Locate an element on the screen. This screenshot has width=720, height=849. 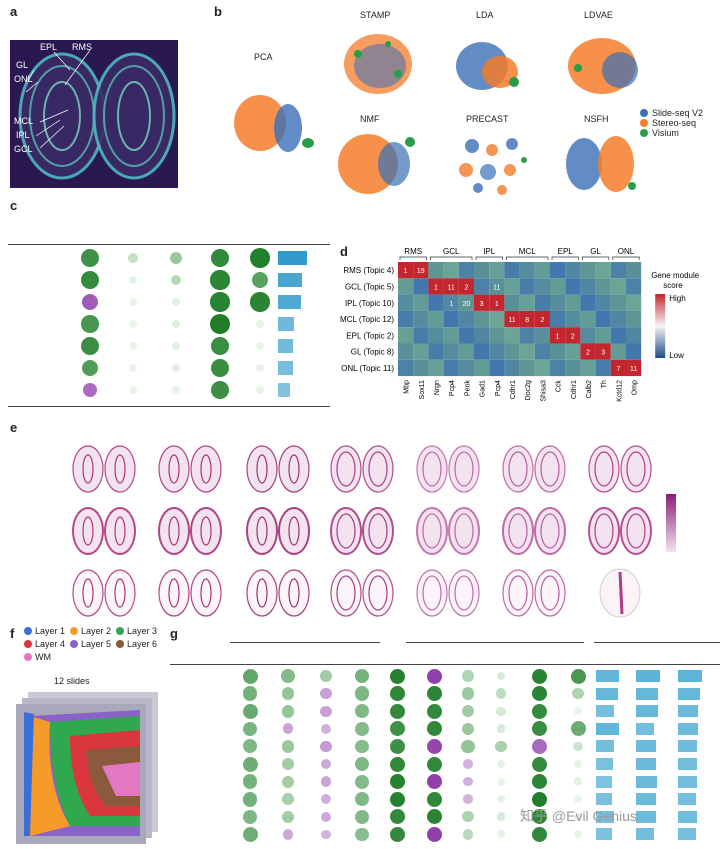
umap-title-stamp: STAMP is located at coordinates (375, 15).